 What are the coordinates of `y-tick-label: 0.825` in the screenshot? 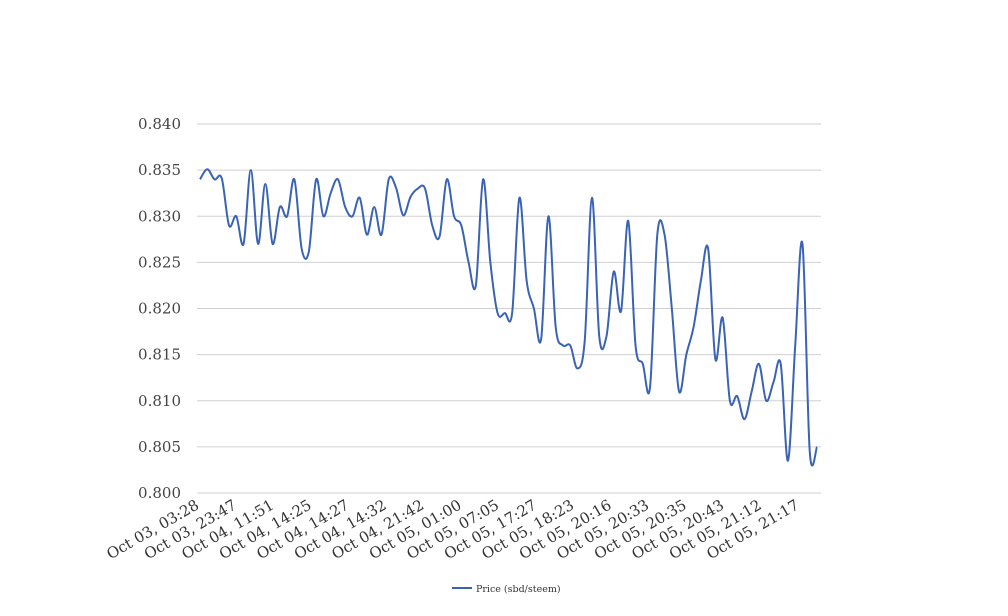 It's located at (159, 262).